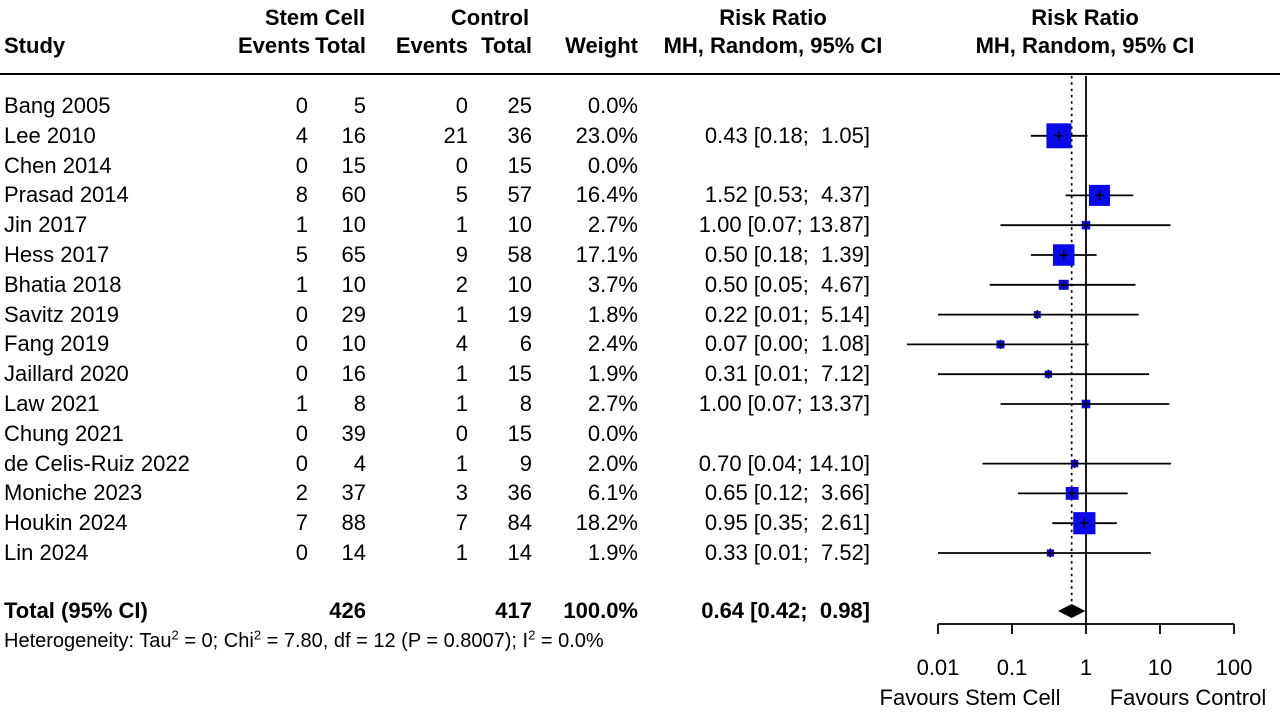  I want to click on x-axis-label-favours-control: Favours Control, so click(1188, 697).